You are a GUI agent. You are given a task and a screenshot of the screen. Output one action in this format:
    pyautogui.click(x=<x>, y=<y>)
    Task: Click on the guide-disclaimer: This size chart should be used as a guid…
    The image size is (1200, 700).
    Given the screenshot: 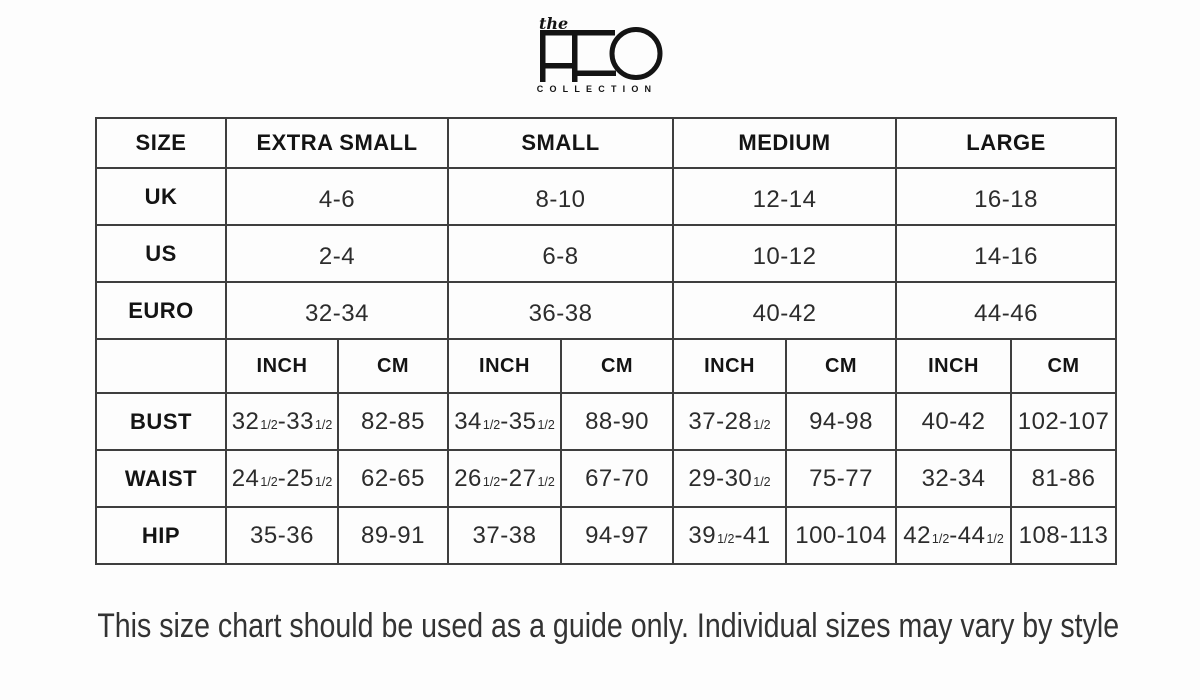 What is the action you would take?
    pyautogui.click(x=600, y=626)
    